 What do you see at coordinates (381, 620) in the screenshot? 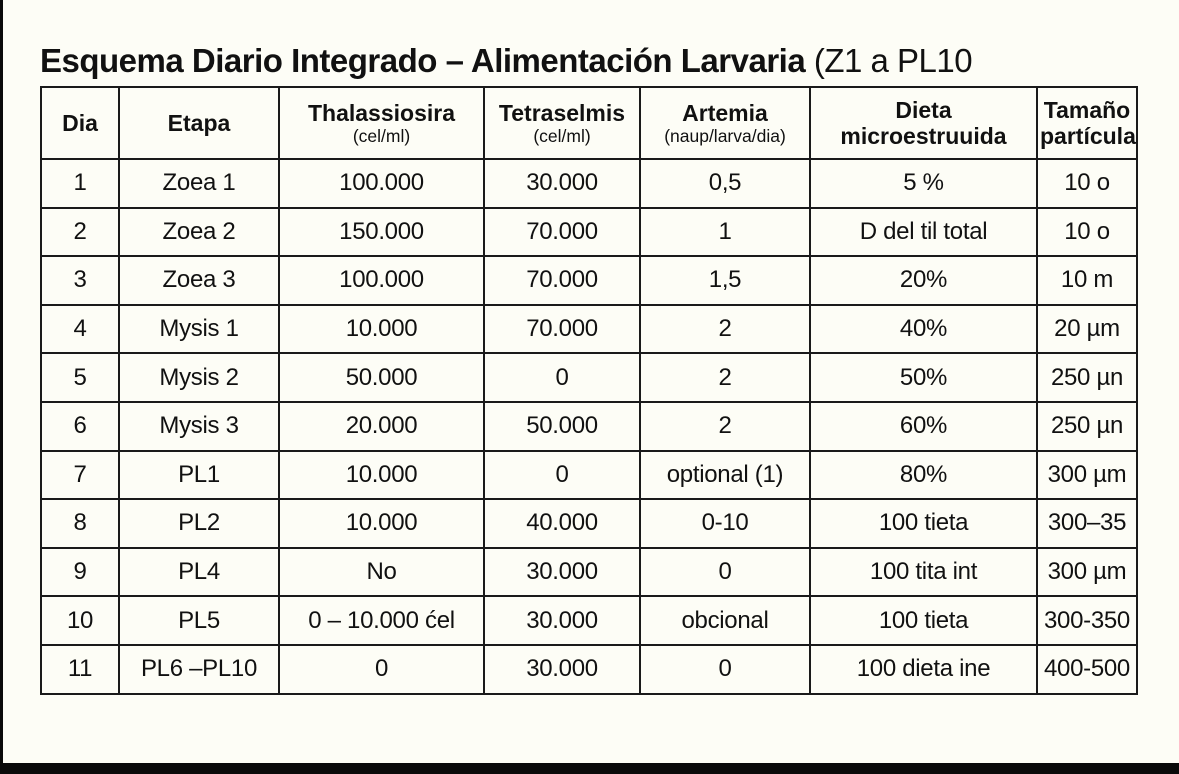
I see `table-cell: 0 – 10.000 ćel` at bounding box center [381, 620].